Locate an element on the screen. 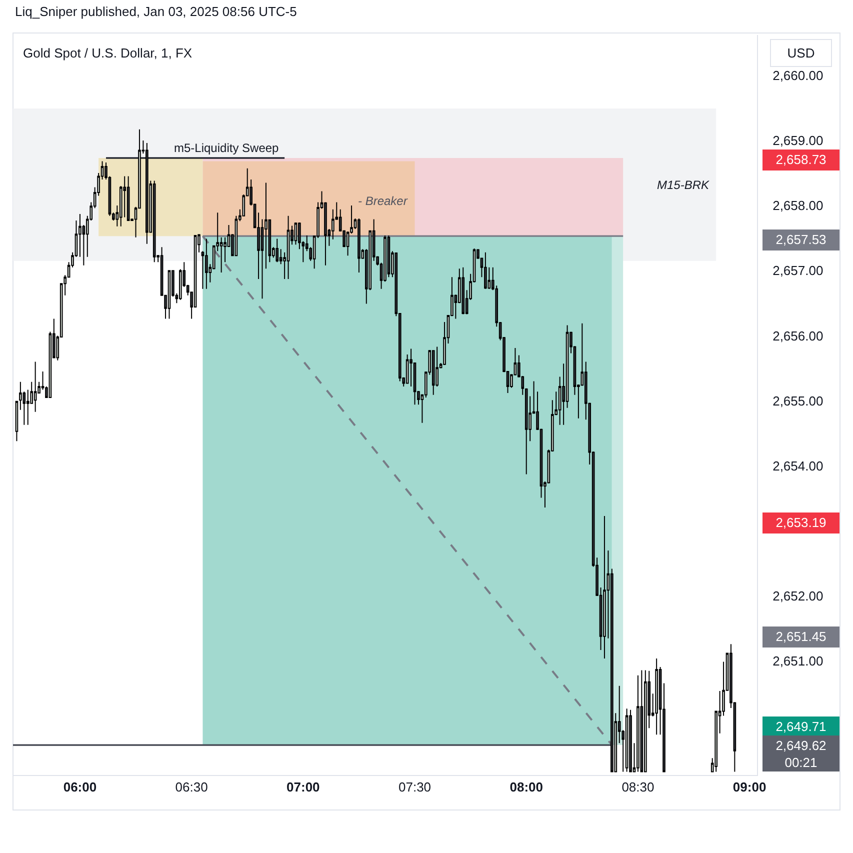 This screenshot has height=853, width=853. y-tick-label: 2,655.00 is located at coordinates (798, 400).